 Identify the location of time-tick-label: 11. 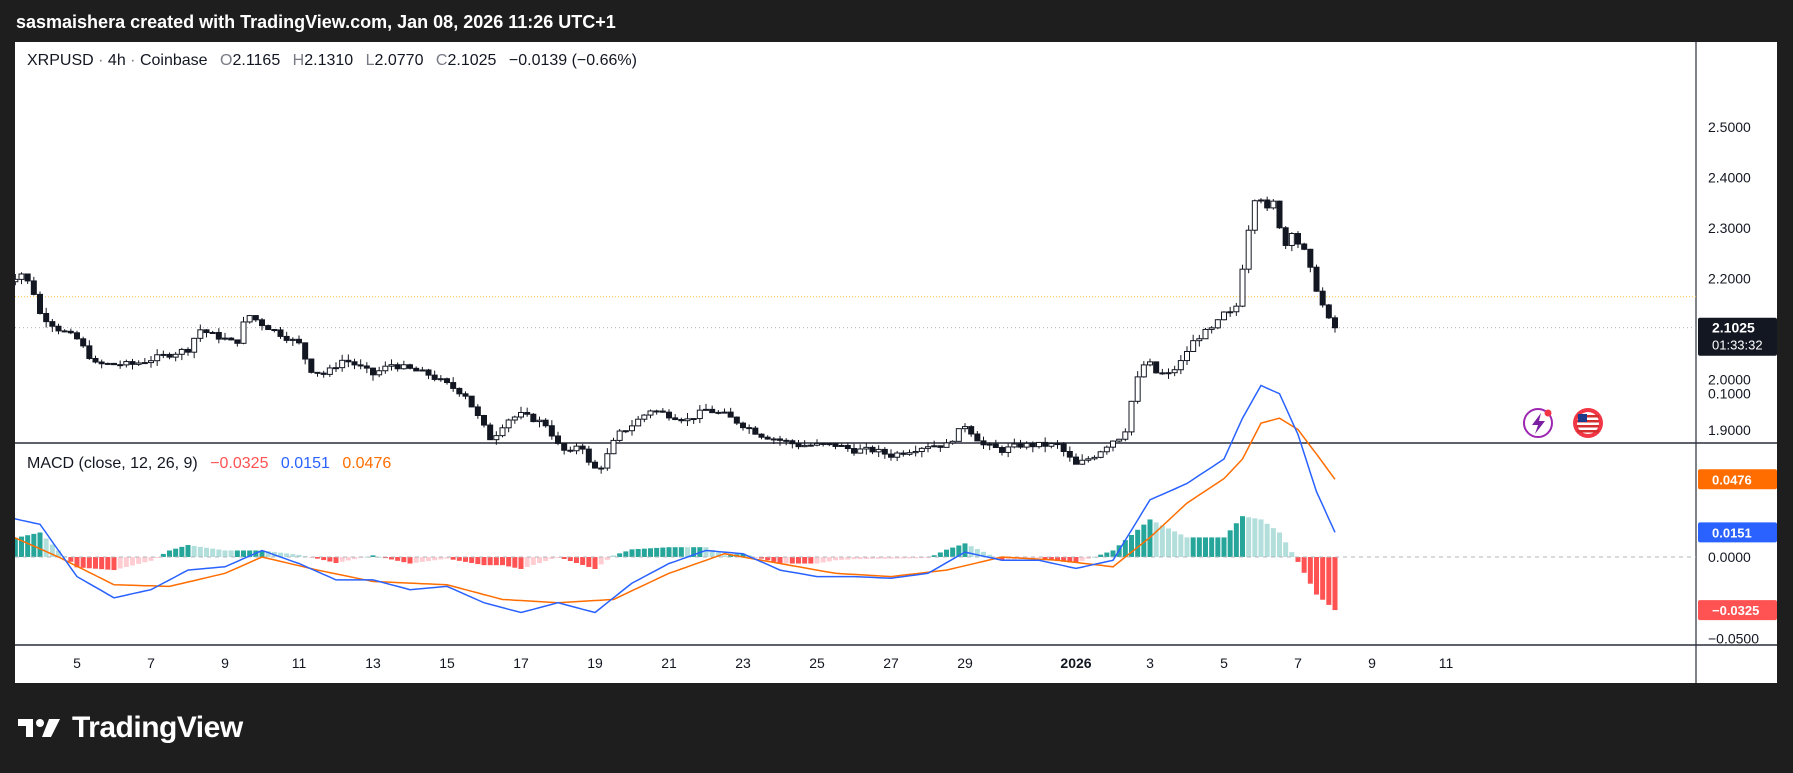
(299, 663).